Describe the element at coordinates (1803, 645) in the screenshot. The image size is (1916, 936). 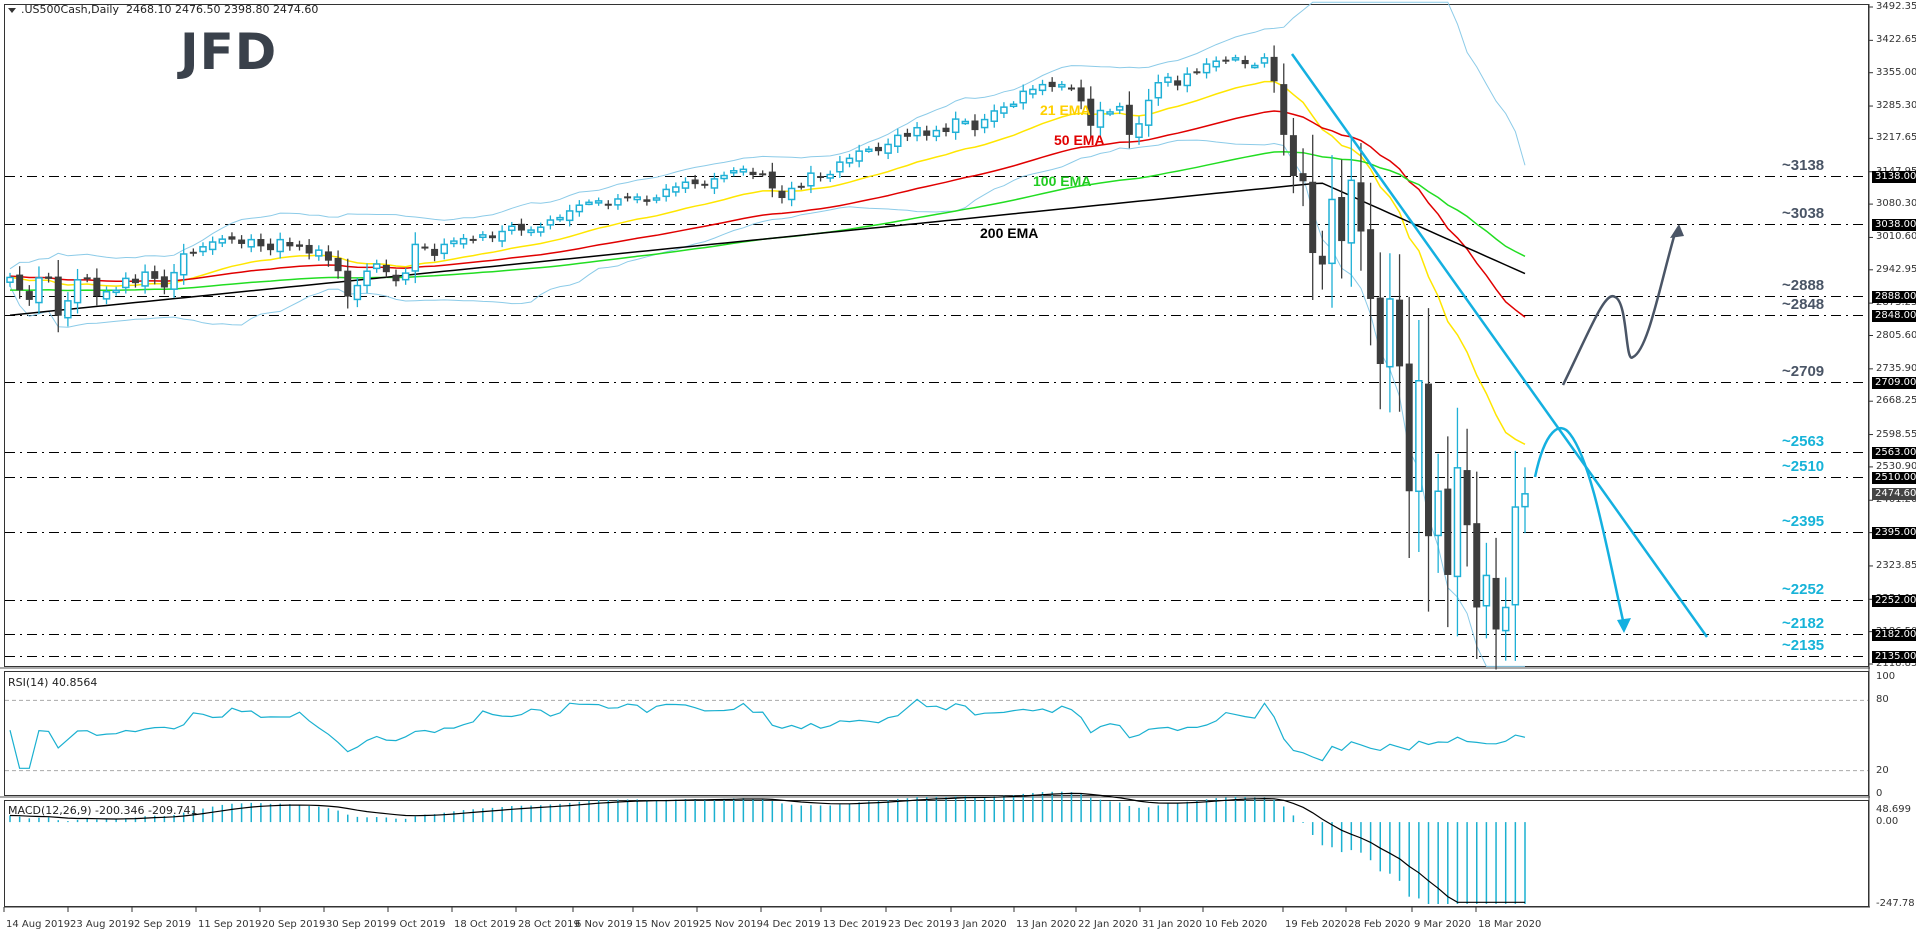
I see `level-label: ~2135` at that location.